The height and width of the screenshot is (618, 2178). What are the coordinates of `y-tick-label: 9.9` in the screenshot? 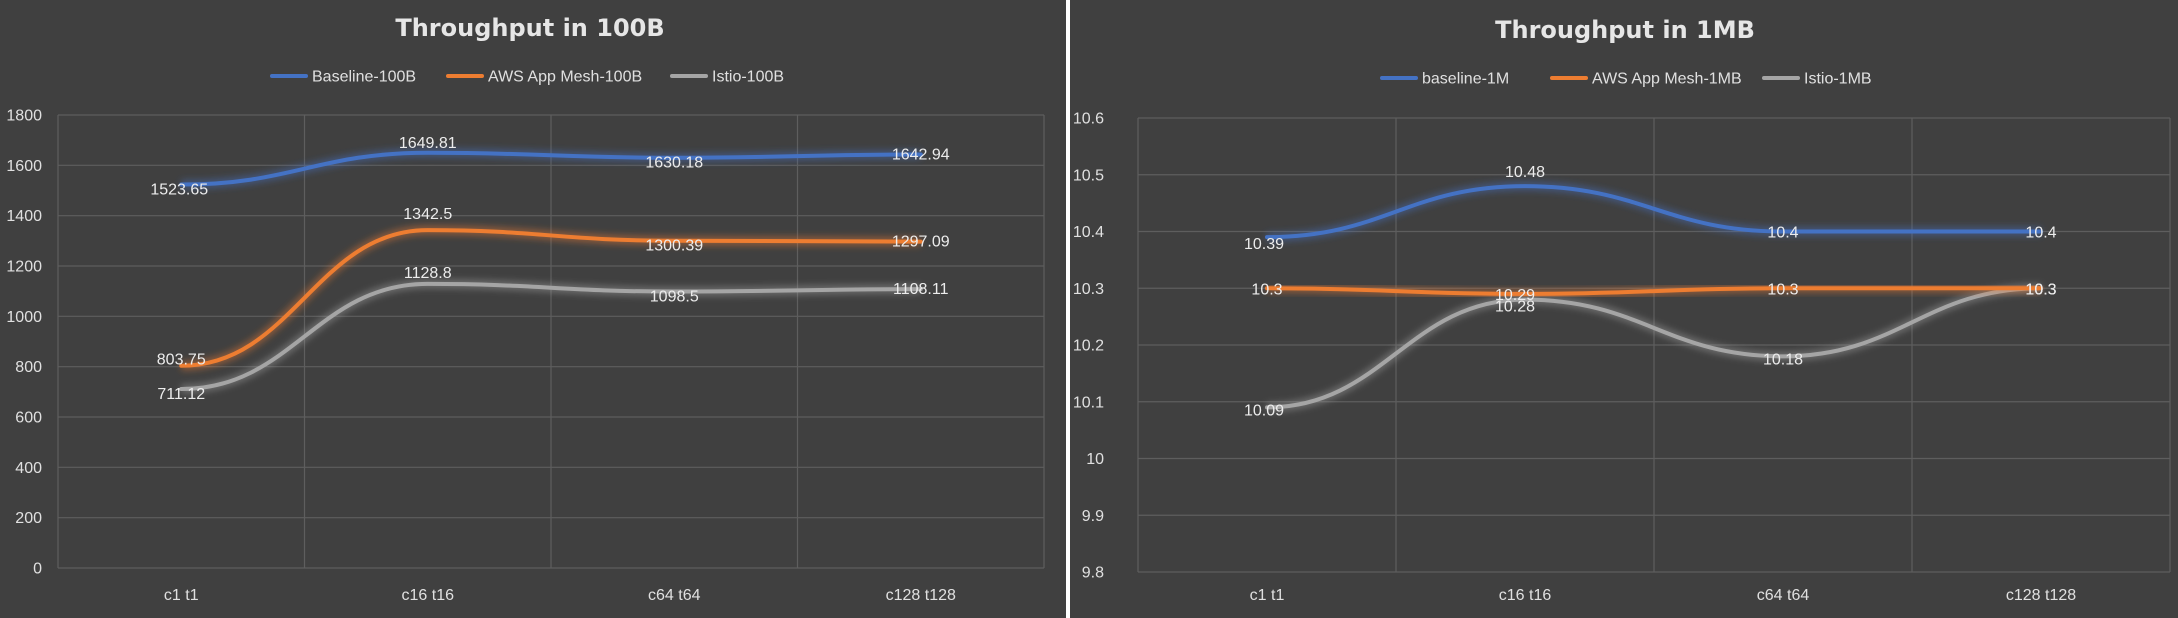 It's located at (1093, 516).